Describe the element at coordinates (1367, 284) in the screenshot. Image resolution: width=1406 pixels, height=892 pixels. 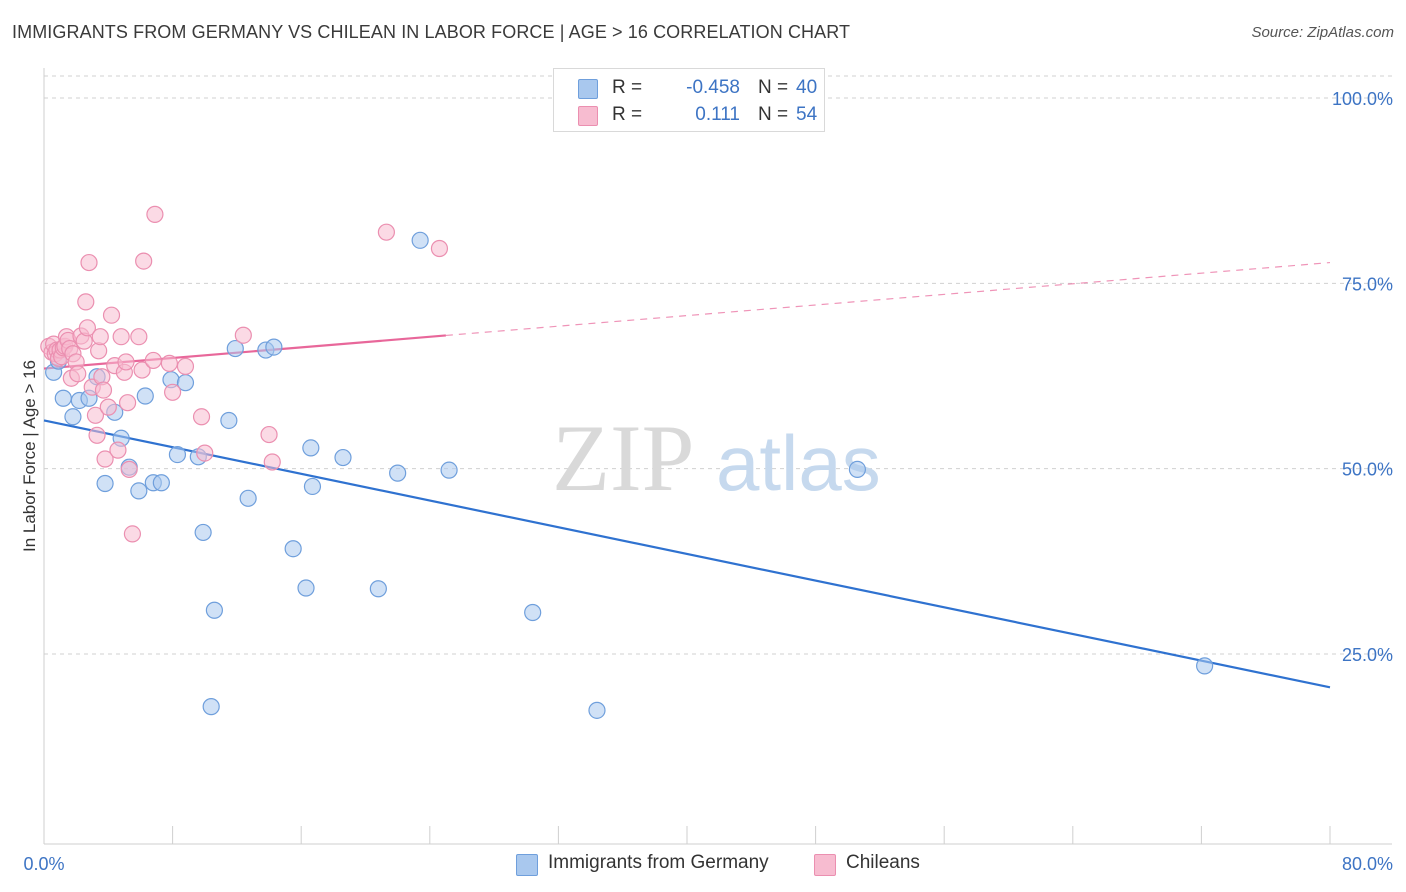
I see `y-tick-label: 75.0%` at that location.